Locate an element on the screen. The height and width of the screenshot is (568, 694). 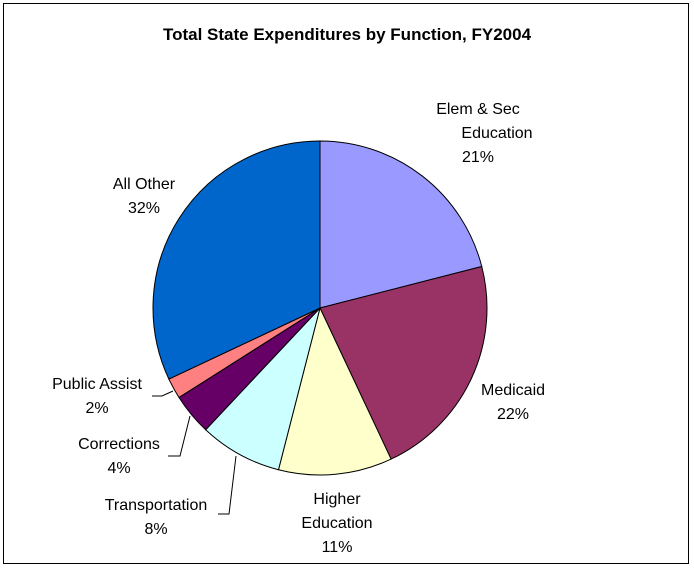
slice-category-label: Elem & Sec is located at coordinates (478, 109).